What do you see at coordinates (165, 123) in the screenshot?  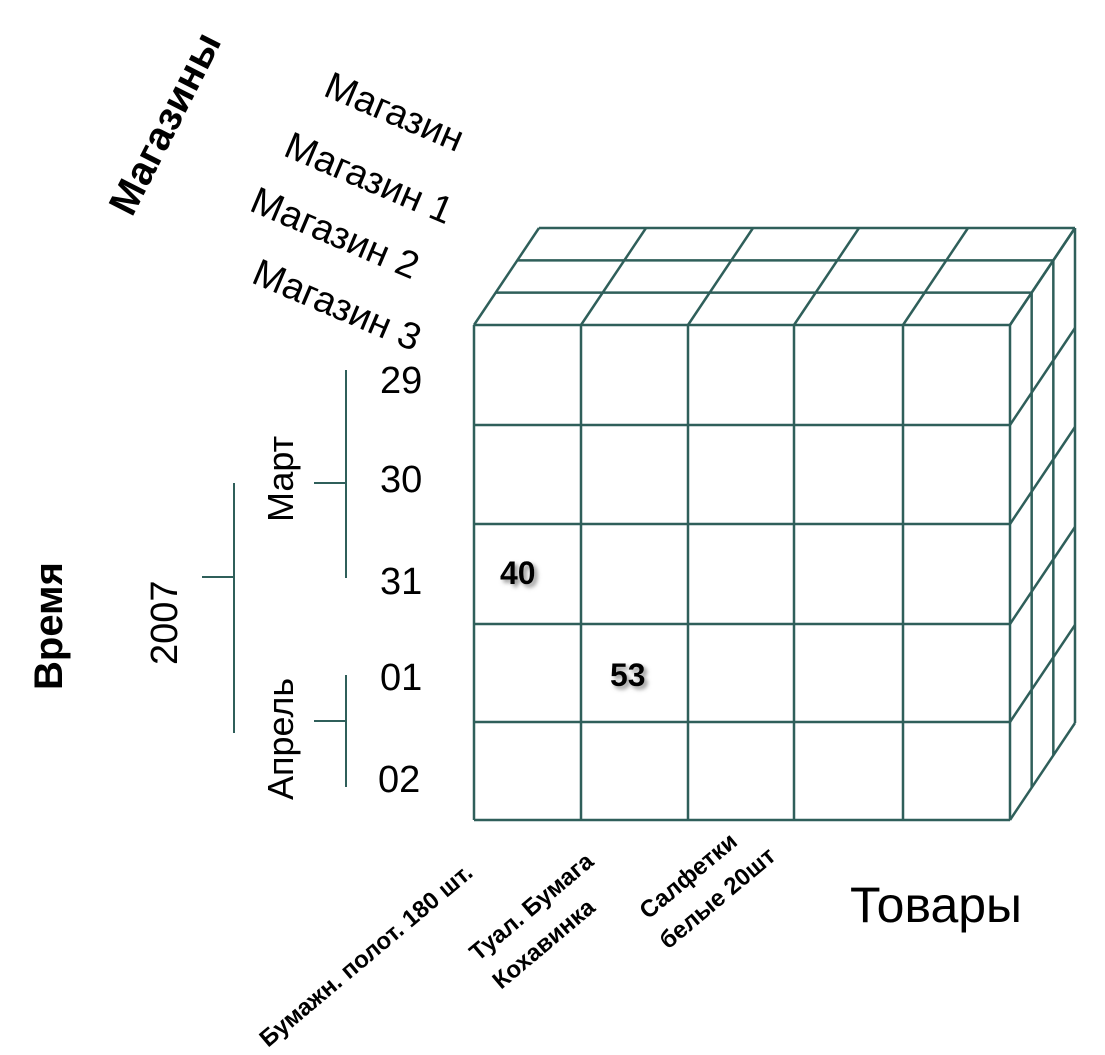 I see `stores-dimension-title: Магазины` at bounding box center [165, 123].